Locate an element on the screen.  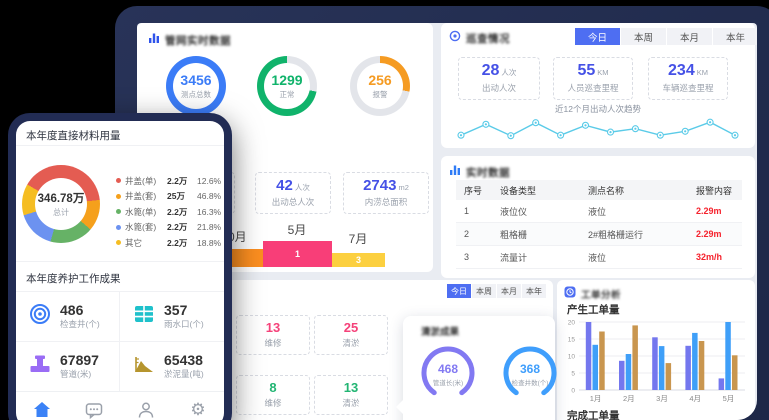
patrol-tabs: 今日 本周 本月 本年 is located at coordinates (666, 36).